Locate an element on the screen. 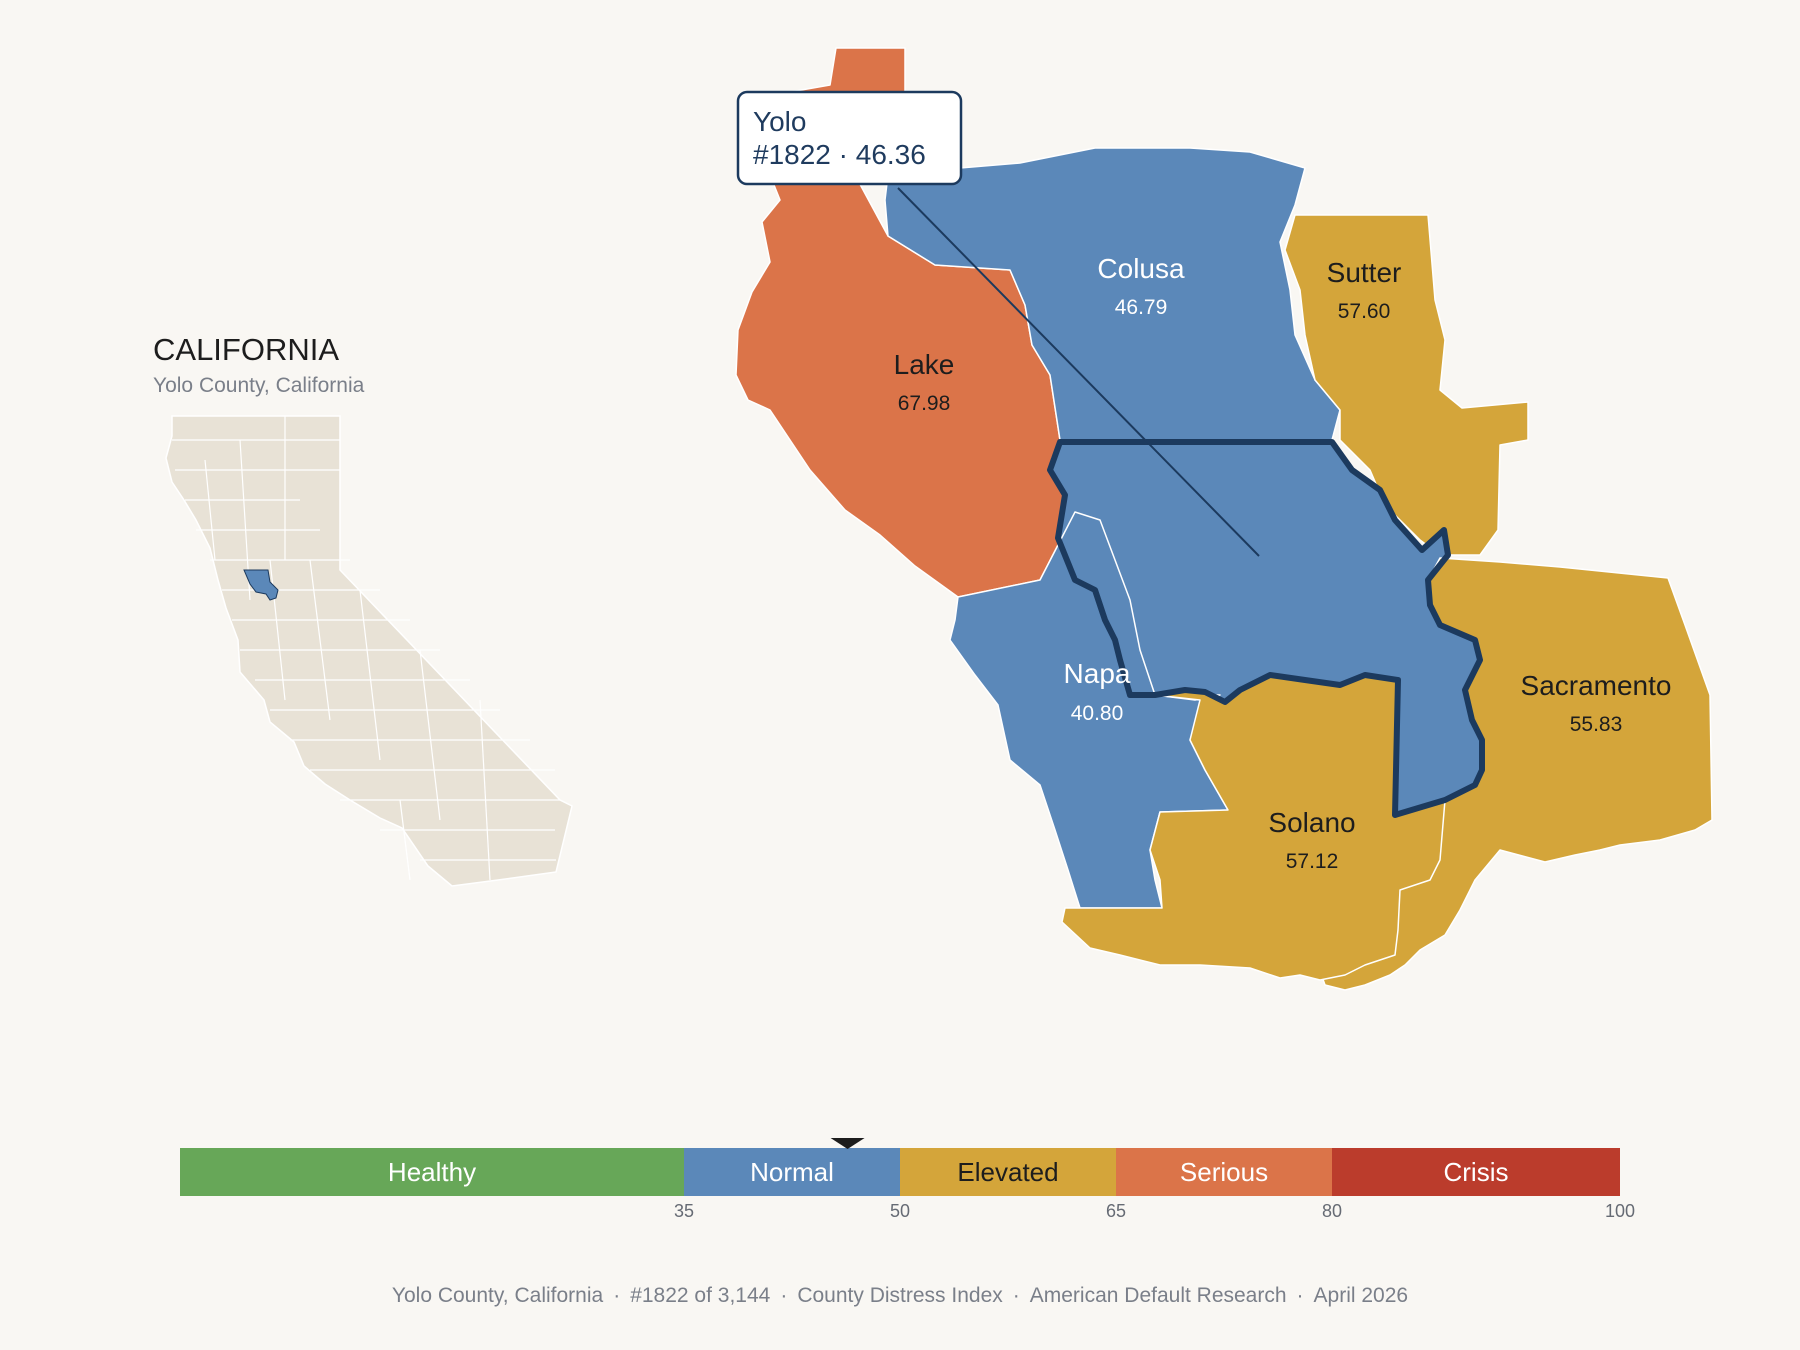 This screenshot has height=1350, width=1800. tooltip-rank-score: #1822 · 46.36 is located at coordinates (839, 154).